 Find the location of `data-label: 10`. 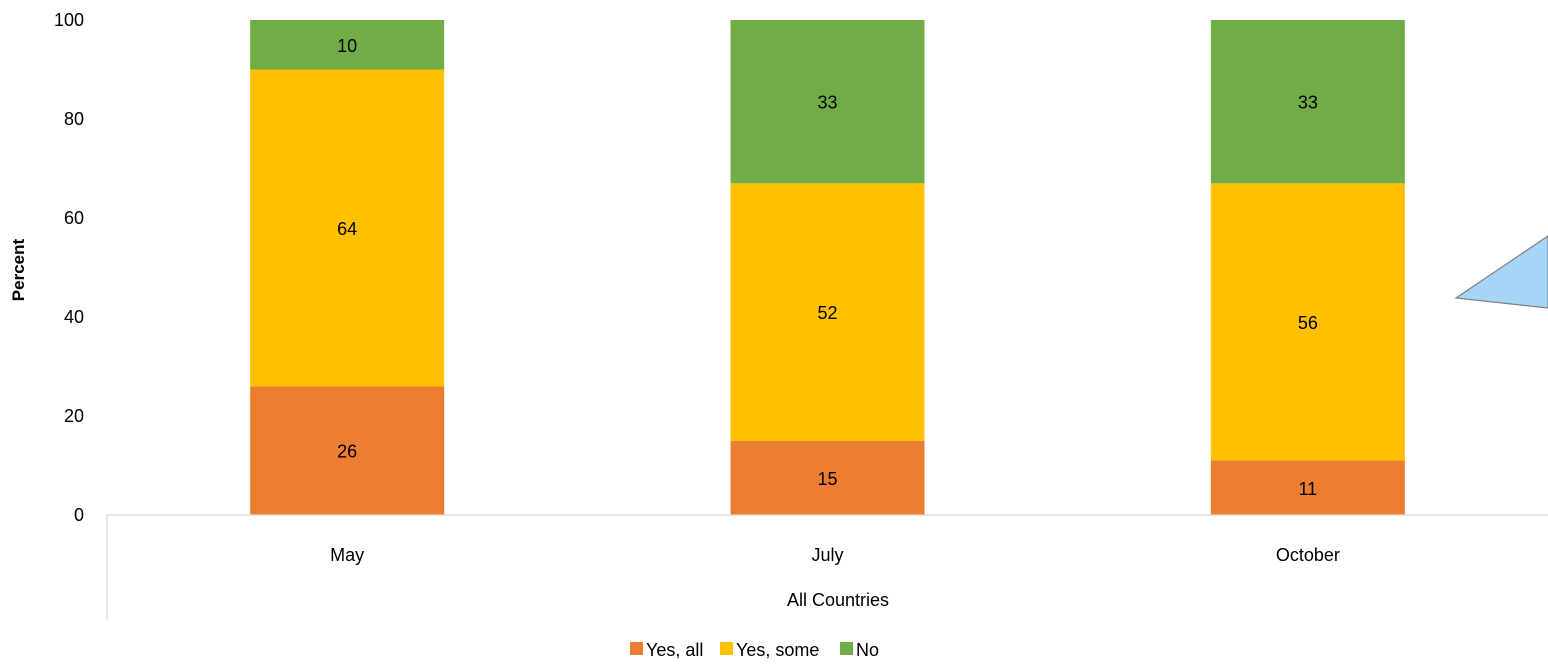

data-label: 10 is located at coordinates (347, 46).